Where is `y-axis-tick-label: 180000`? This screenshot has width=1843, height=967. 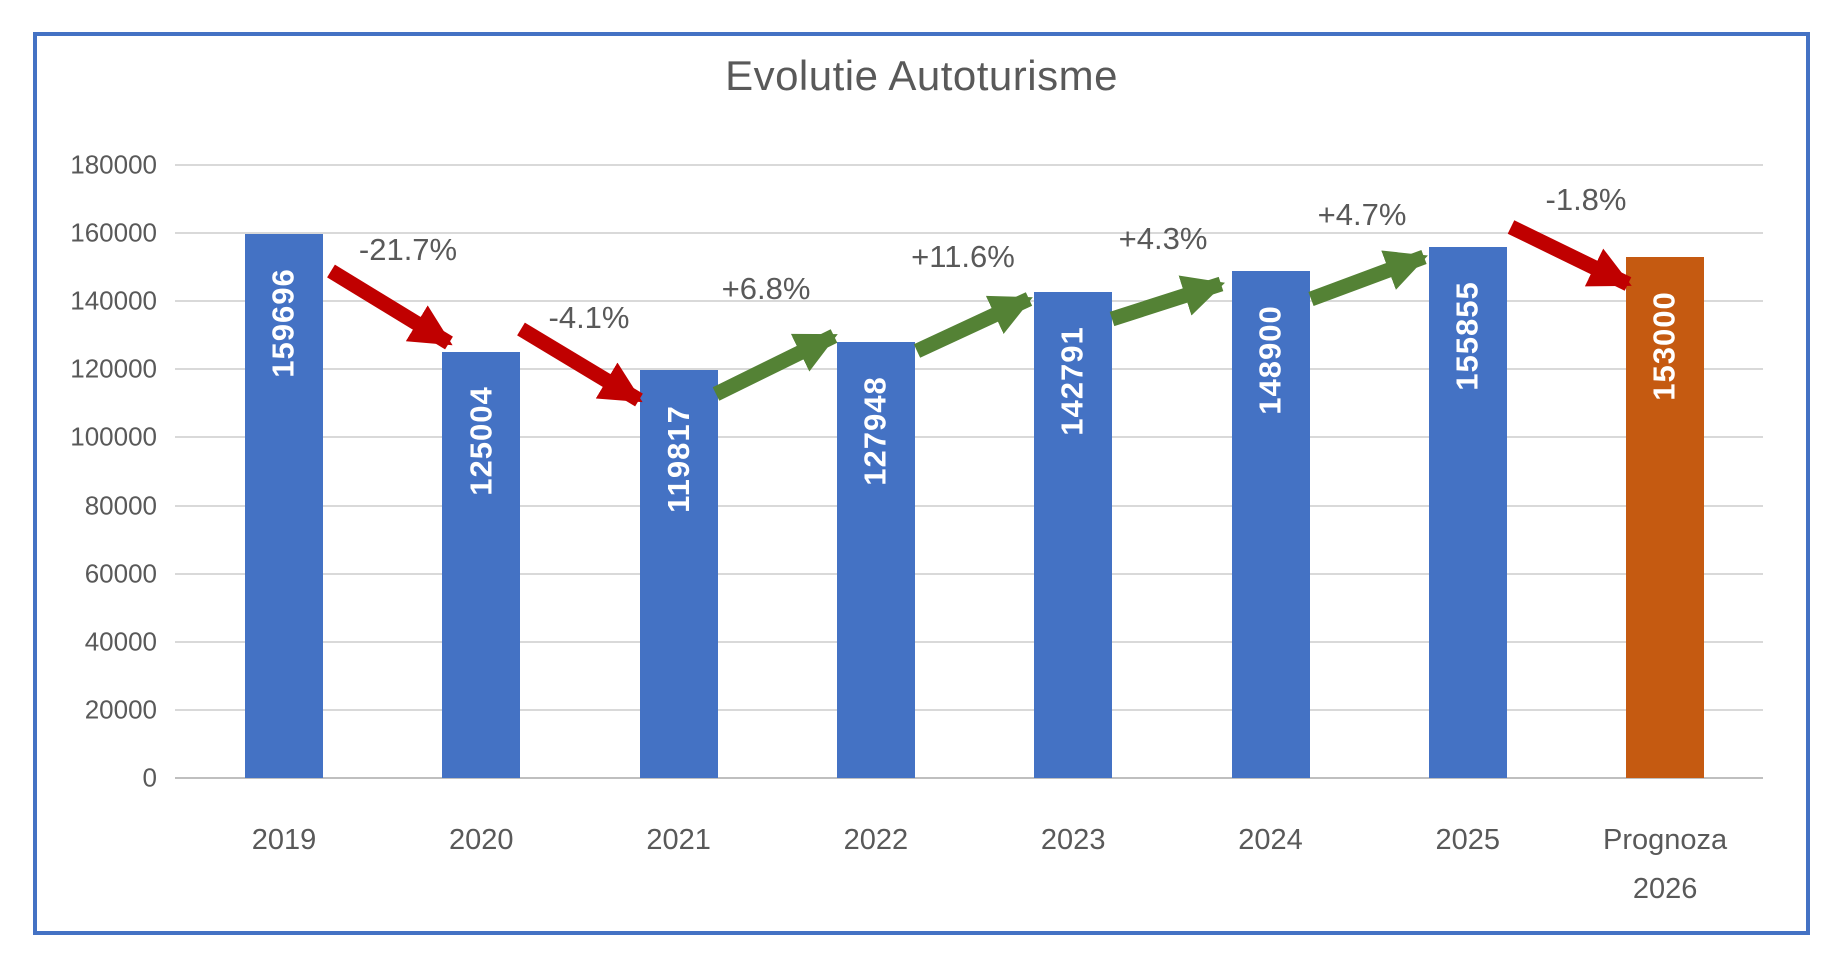
y-axis-tick-label: 180000 is located at coordinates (113, 164).